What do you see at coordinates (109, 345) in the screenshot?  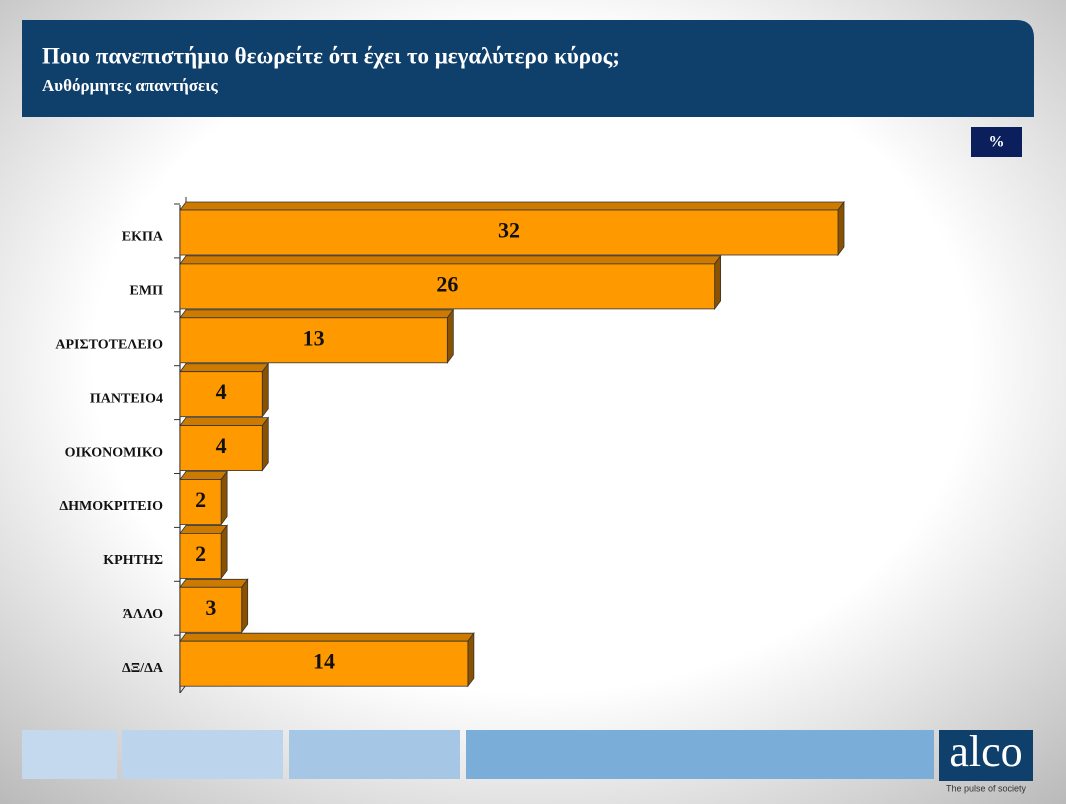 I see `category-label: ΑΡΙΣΤΟΤΕΛΕΙΟ` at bounding box center [109, 345].